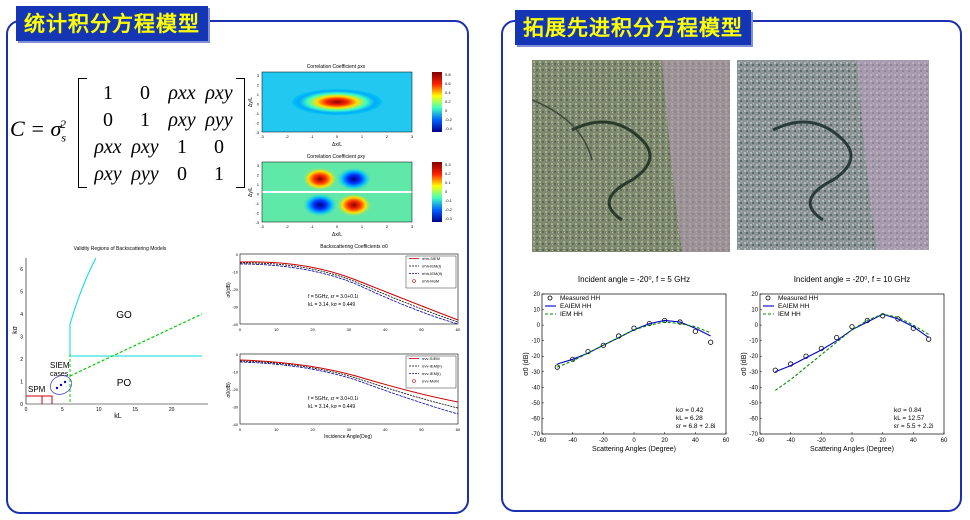  Describe the element at coordinates (449, 209) in the screenshot. I see `corr2-cbar-tick: -0.2` at that location.